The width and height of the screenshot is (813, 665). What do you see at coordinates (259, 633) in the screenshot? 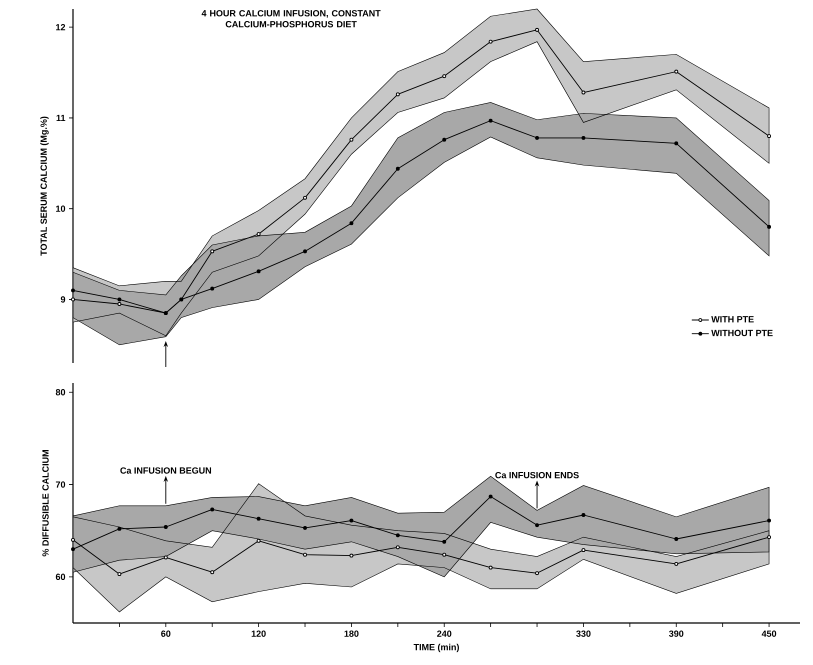
I see `x-tick-label: 120` at bounding box center [259, 633].